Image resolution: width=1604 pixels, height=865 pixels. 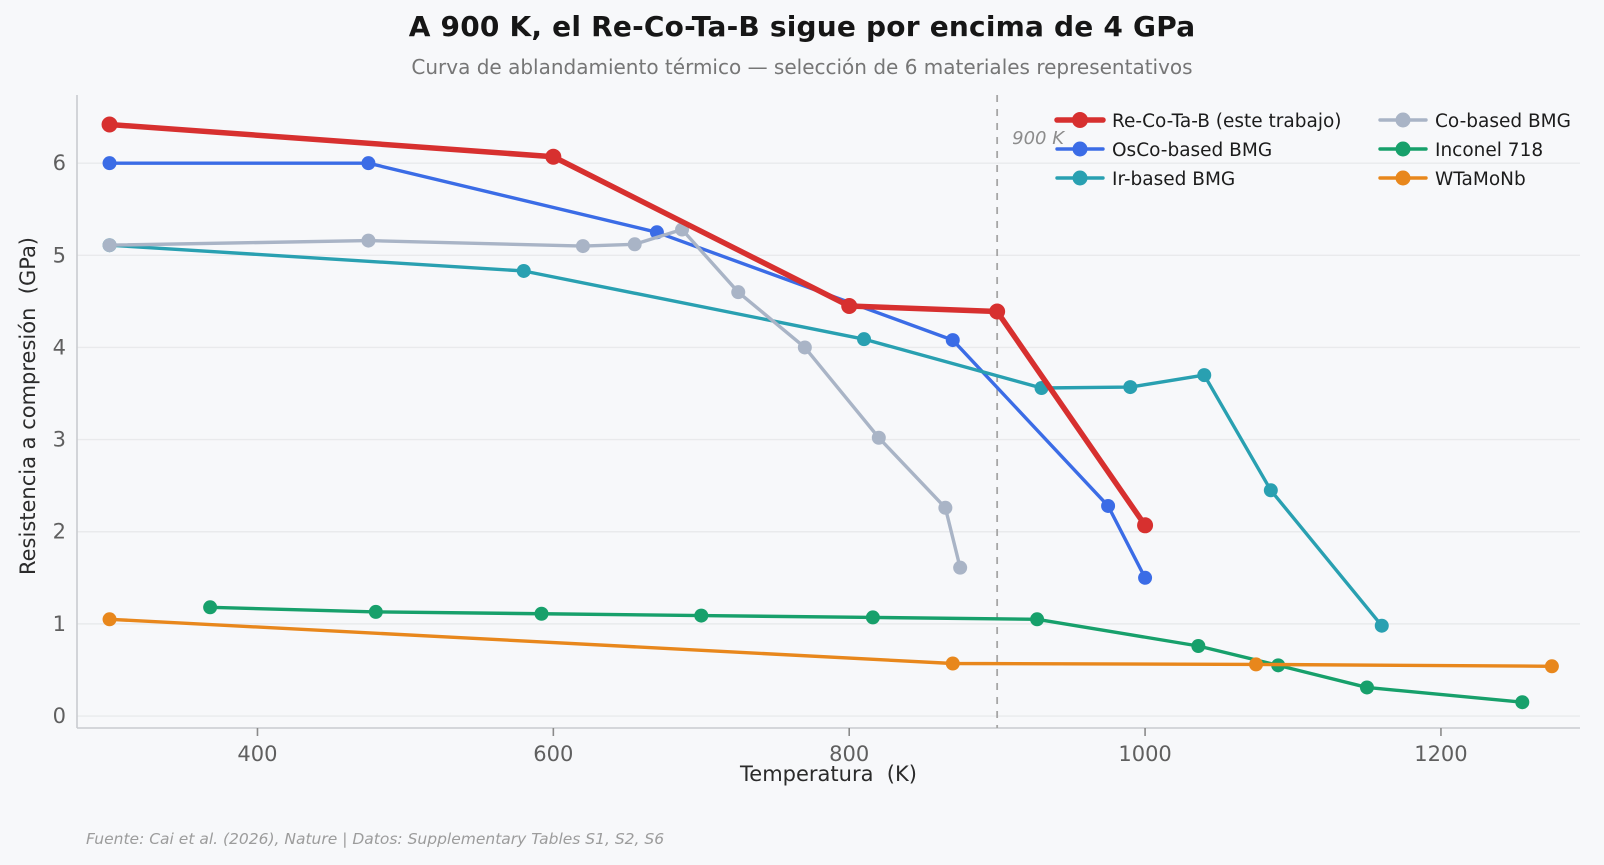 What do you see at coordinates (1227, 121) in the screenshot?
I see `legend-label: Re-Co-Ta-B (este trabajo)` at bounding box center [1227, 121].